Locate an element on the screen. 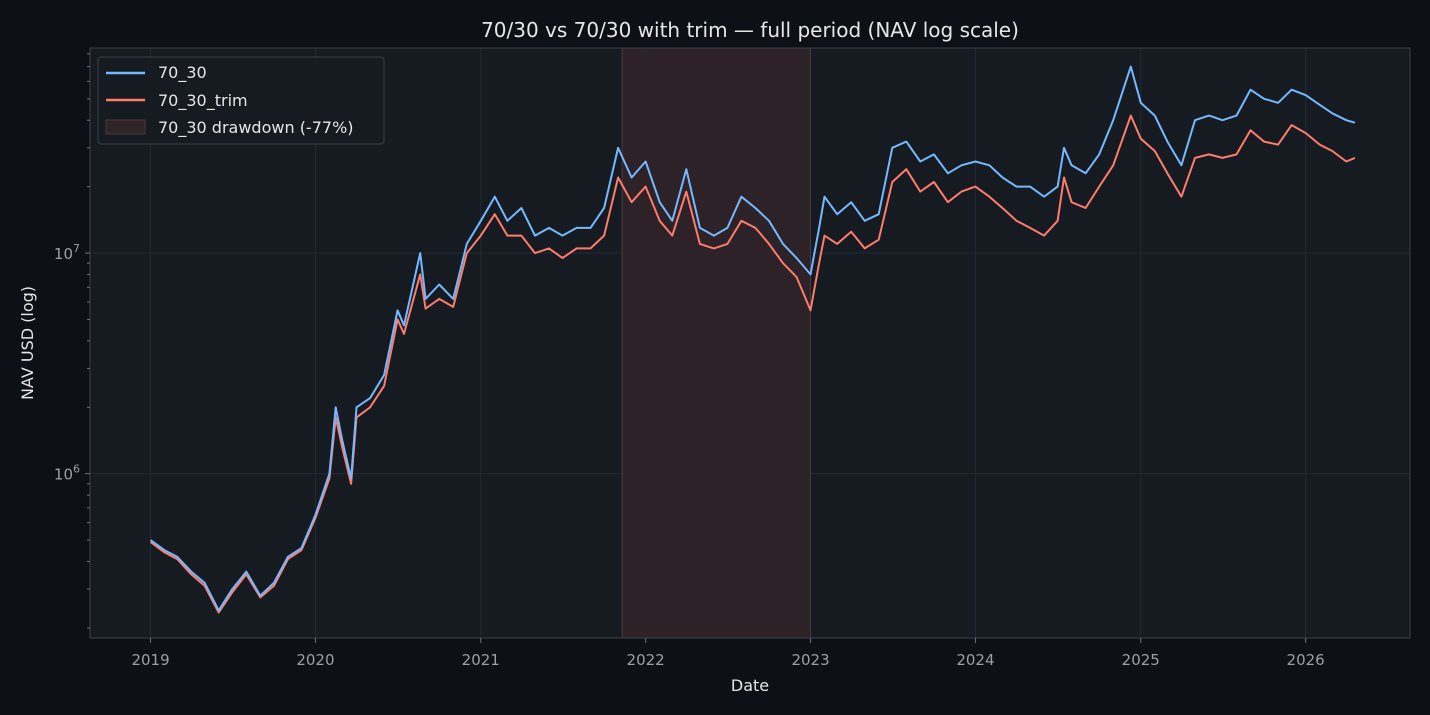 The height and width of the screenshot is (715, 1430). x-tick-label-2020: 2020 is located at coordinates (315, 660).